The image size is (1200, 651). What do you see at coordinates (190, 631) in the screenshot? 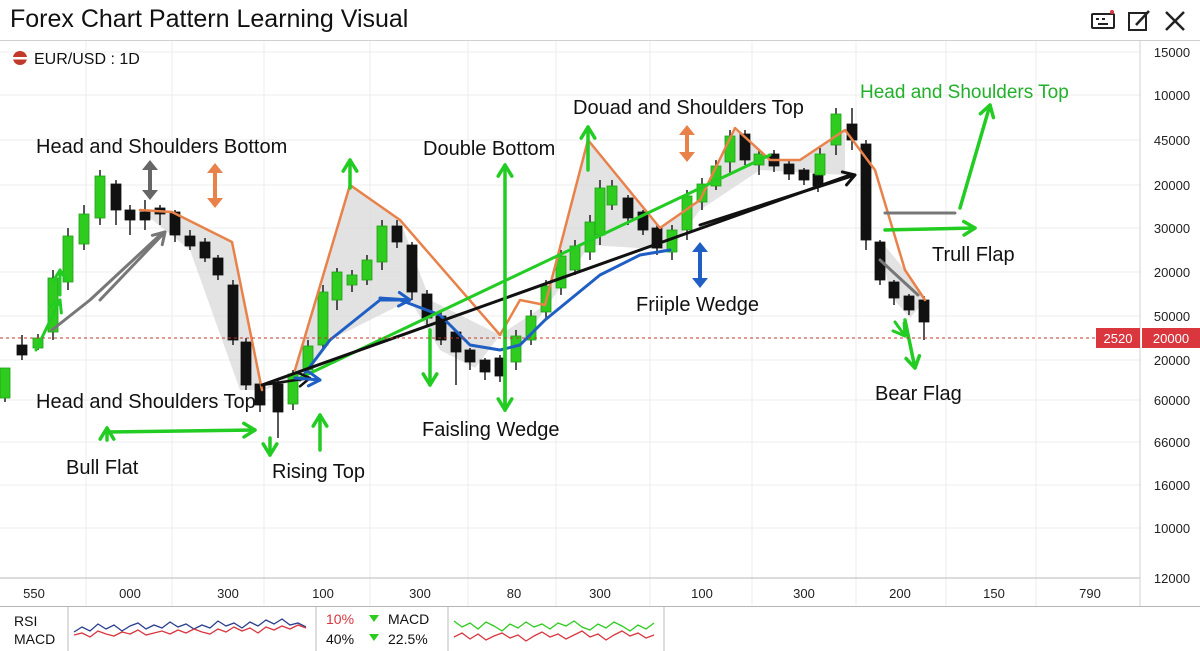
I see `rsi-line-red` at bounding box center [190, 631].